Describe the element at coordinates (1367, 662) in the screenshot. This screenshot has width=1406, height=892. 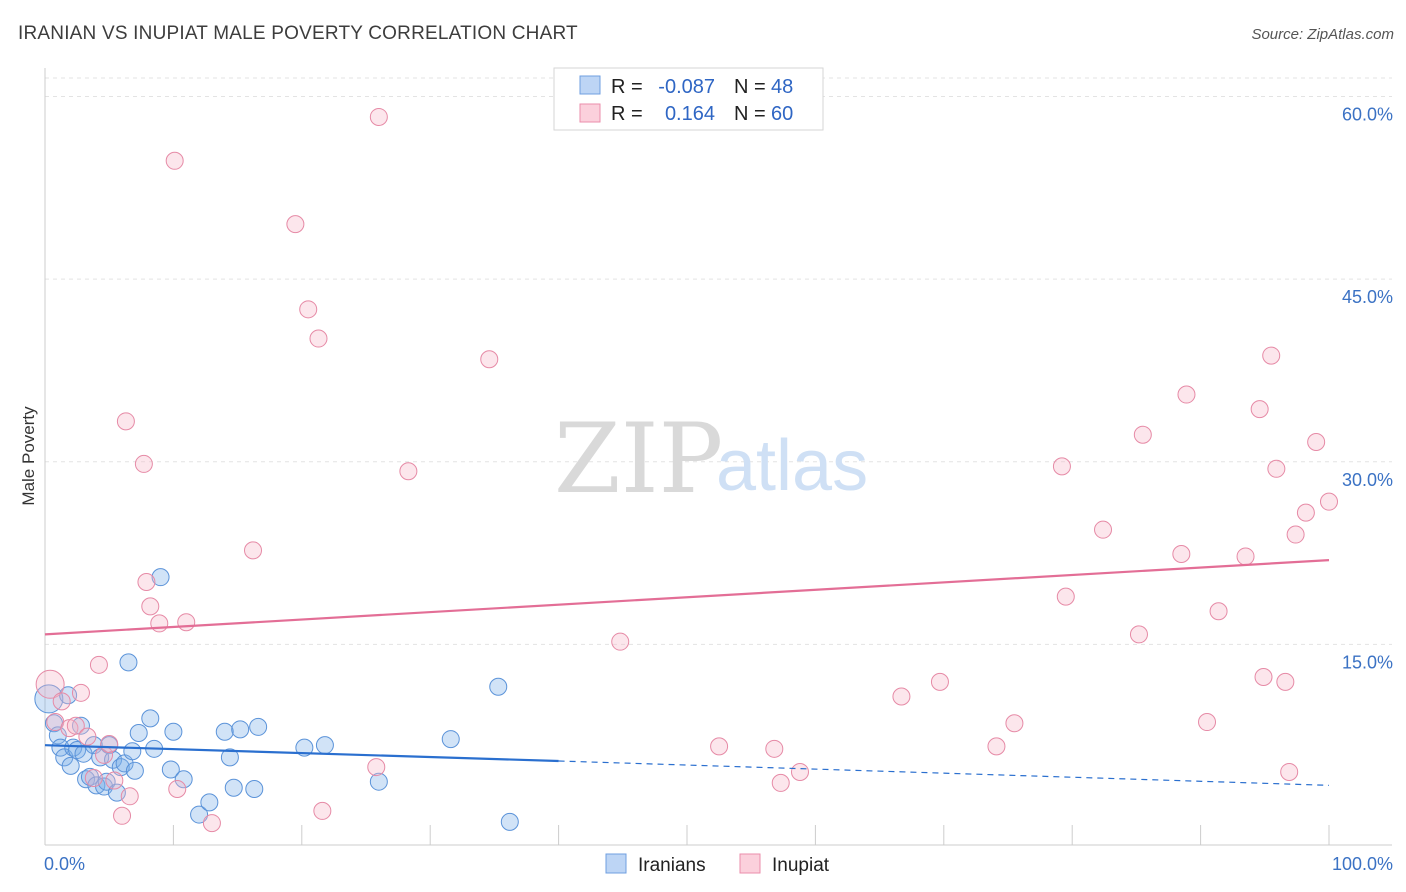
I see `y-tick-label-15: 15.0%` at that location.